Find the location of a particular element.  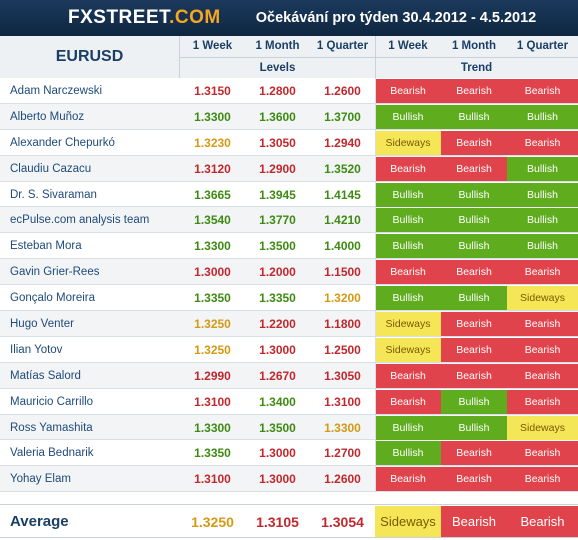

analyst-name-link: Adam Narczewski is located at coordinates (56, 91).